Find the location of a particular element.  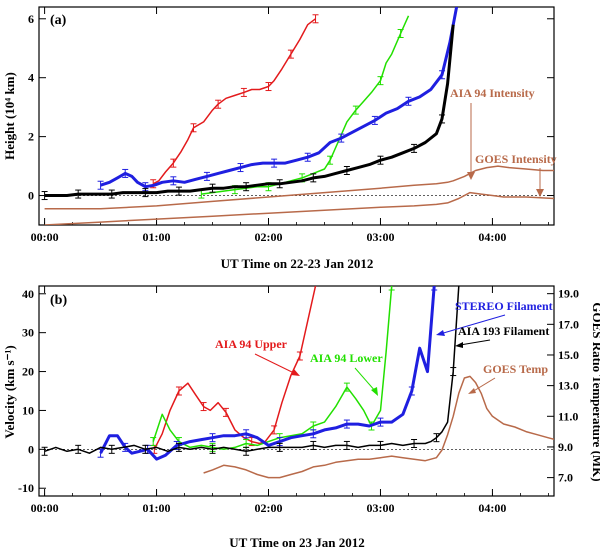

annotation-aia94-intensity: AIA 94 Intensity is located at coordinates (492, 93).